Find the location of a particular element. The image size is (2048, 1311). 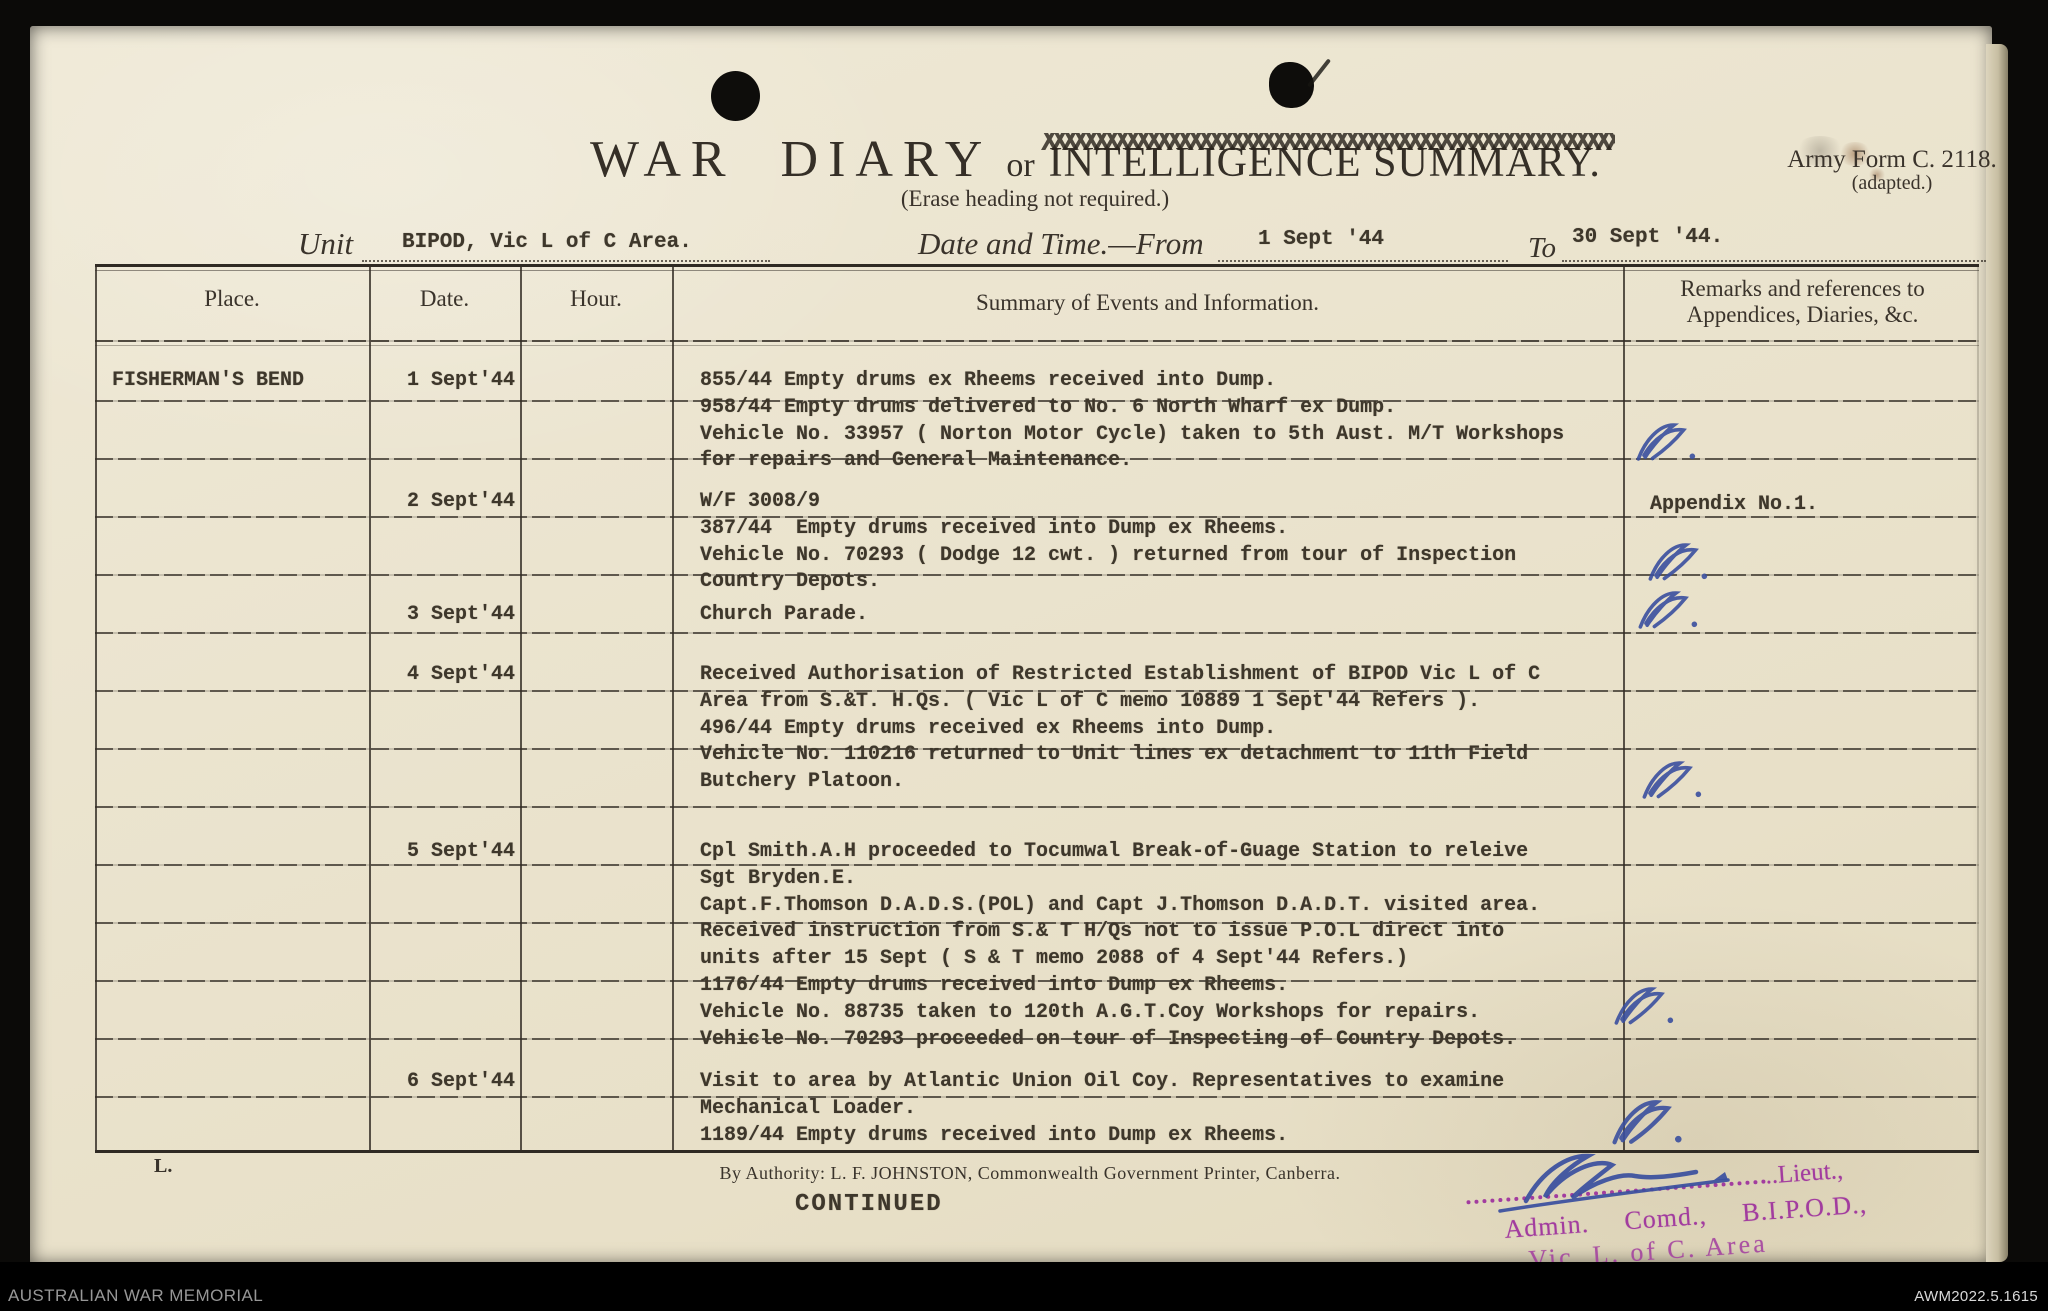

entry-line: Sgt Bryden.E. is located at coordinates (778, 878).